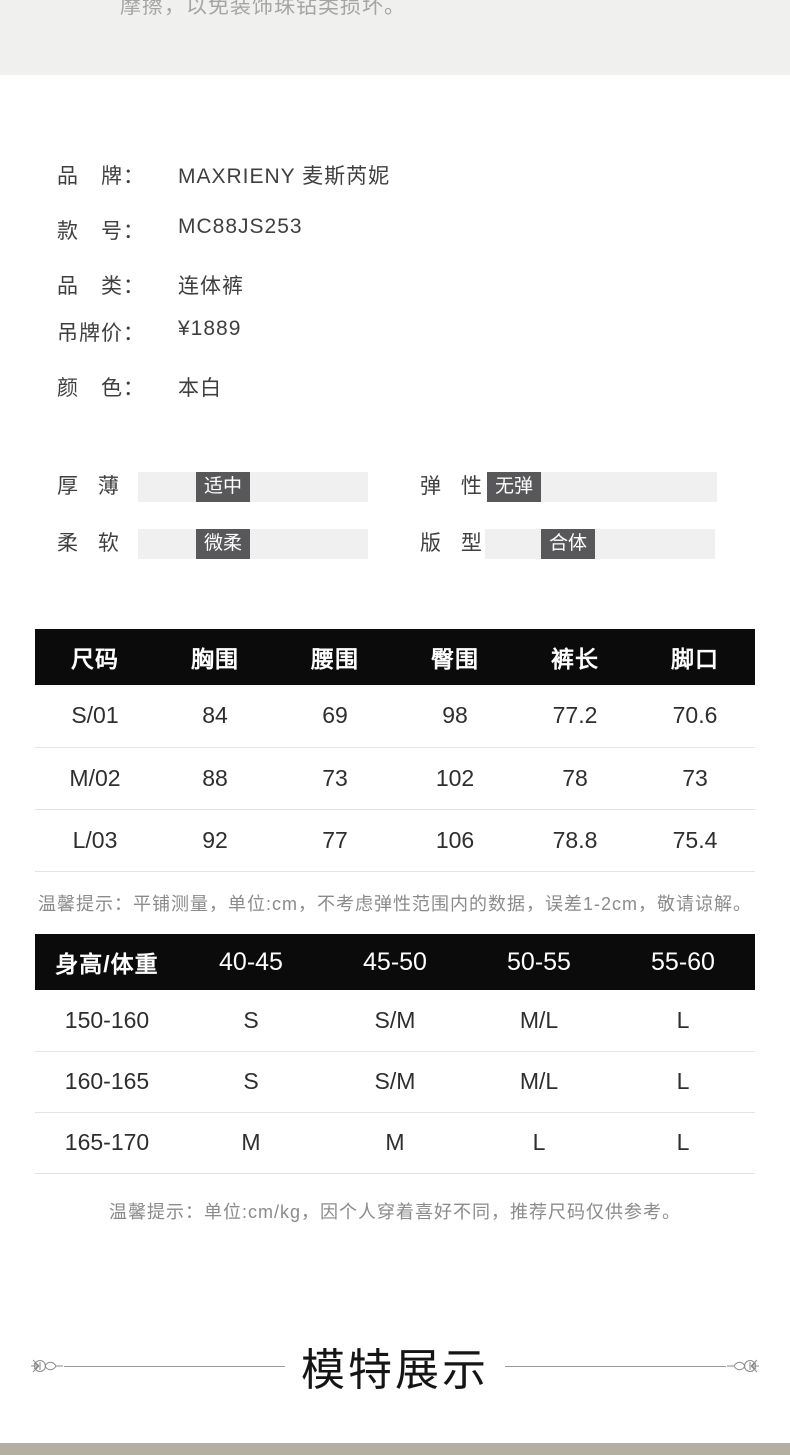 This screenshot has height=1455, width=790. I want to click on thickness-badge: 适中, so click(223, 487).